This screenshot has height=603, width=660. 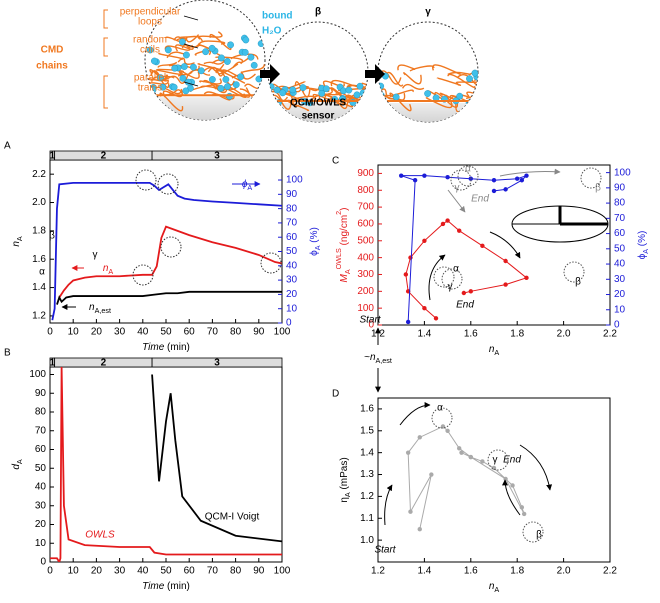 What do you see at coordinates (272, 31) in the screenshot?
I see `water-label: H₂O` at bounding box center [272, 31].